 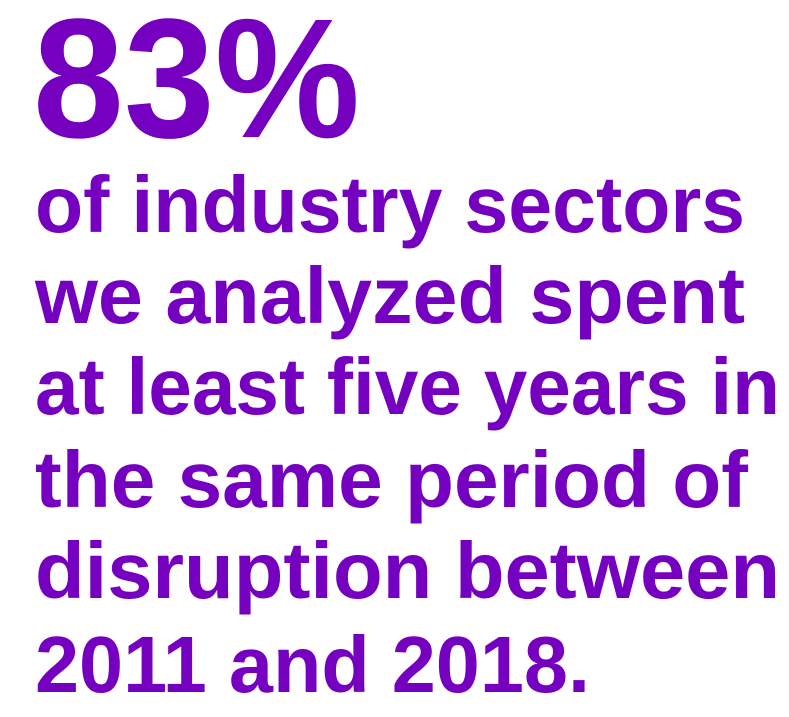 What do you see at coordinates (407, 570) in the screenshot?
I see `stat-text-line: disruption between` at bounding box center [407, 570].